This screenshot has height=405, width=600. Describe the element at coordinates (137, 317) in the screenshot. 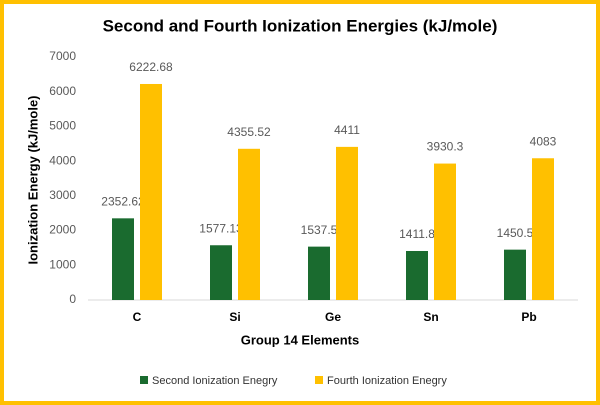

I see `x-tick-label: C` at that location.